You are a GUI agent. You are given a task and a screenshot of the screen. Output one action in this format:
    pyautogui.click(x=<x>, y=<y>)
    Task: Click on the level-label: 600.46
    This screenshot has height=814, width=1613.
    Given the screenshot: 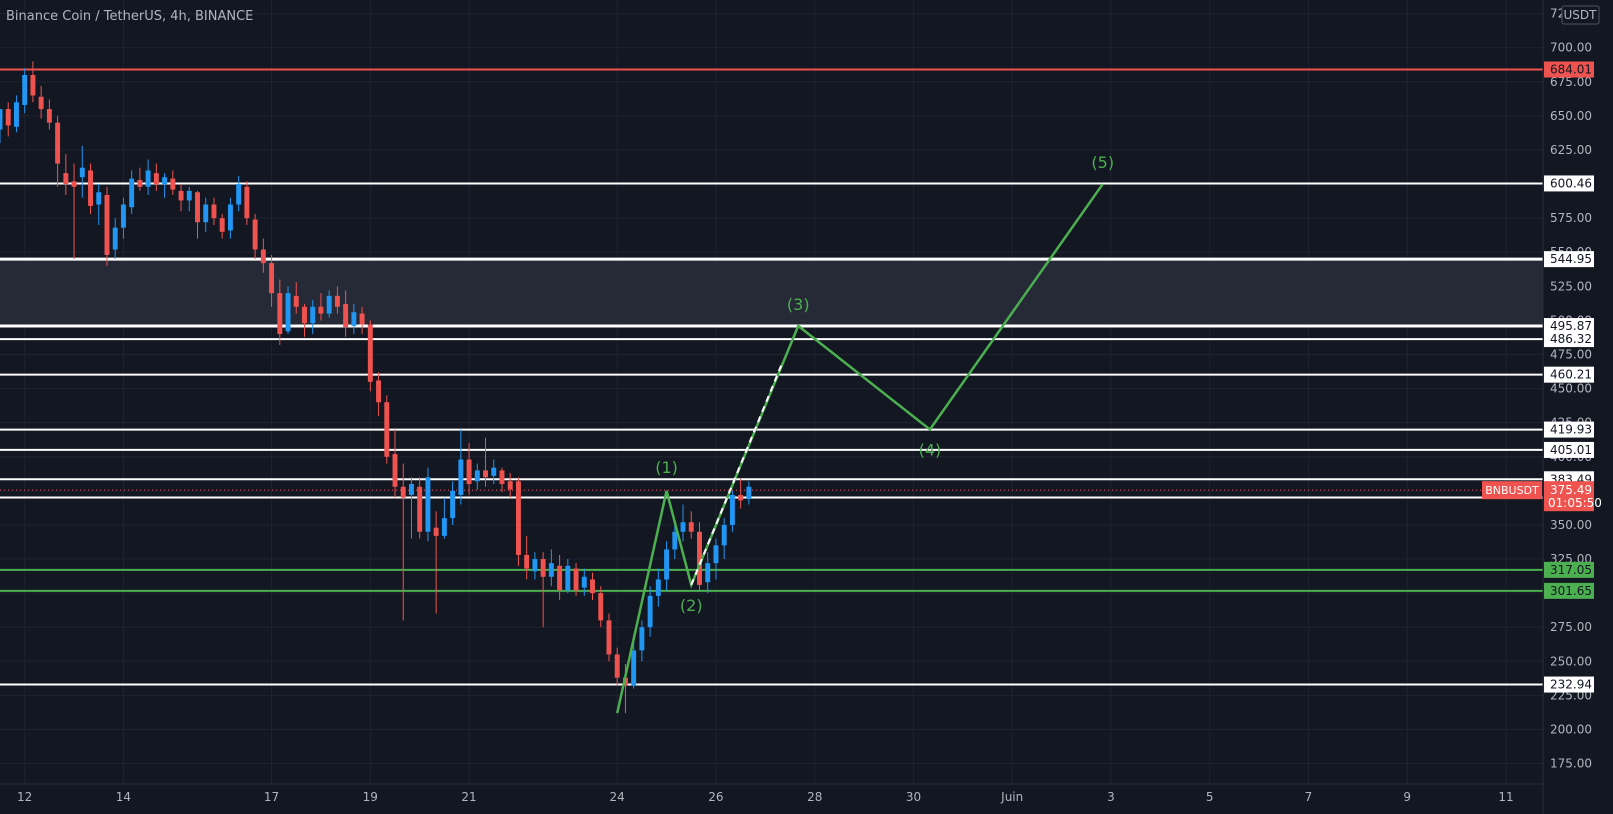 What is the action you would take?
    pyautogui.click(x=1569, y=183)
    